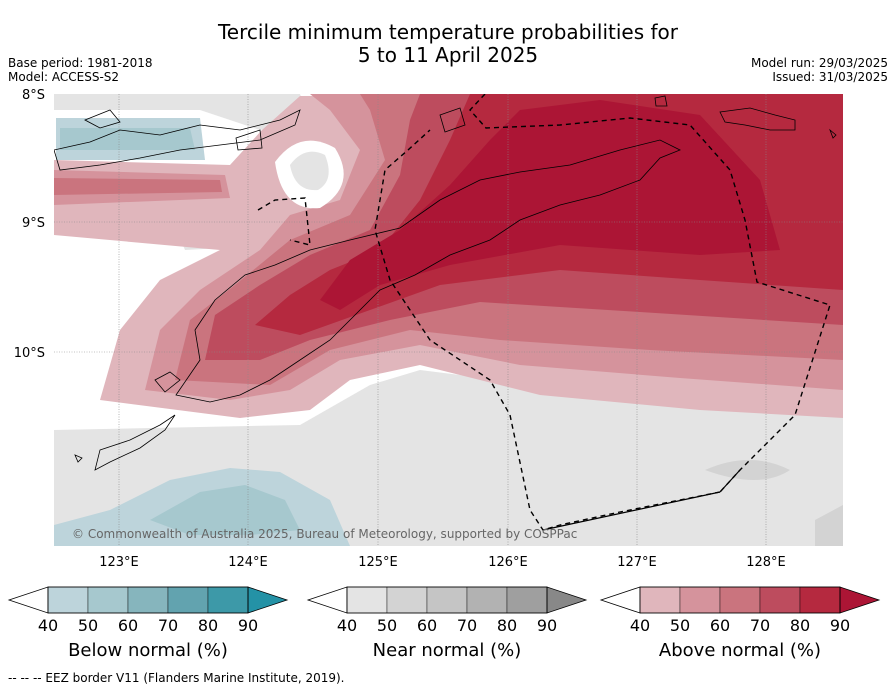 This screenshot has height=690, width=896. What do you see at coordinates (830, 77) in the screenshot?
I see `issued-date: Issued: 31/03/2025` at bounding box center [830, 77].